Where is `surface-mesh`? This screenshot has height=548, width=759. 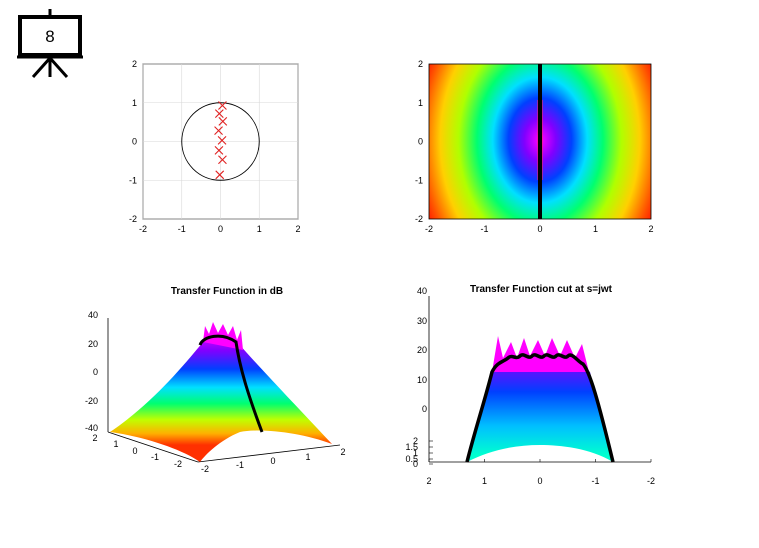 surface-mesh is located at coordinates (221, 402).